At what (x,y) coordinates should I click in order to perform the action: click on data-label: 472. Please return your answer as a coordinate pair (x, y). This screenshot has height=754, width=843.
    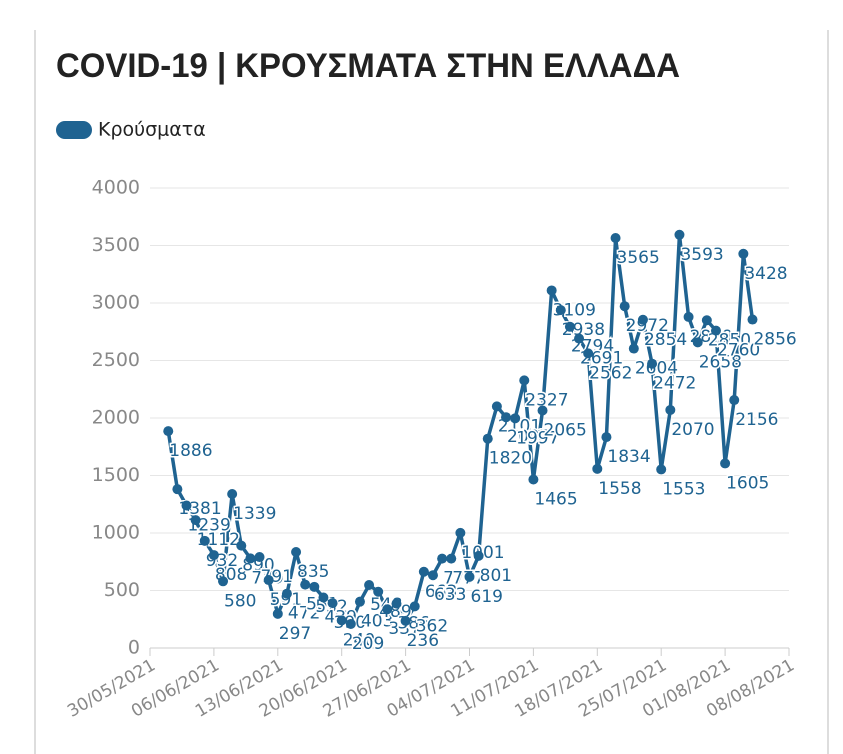
    Looking at the image, I should click on (304, 614).